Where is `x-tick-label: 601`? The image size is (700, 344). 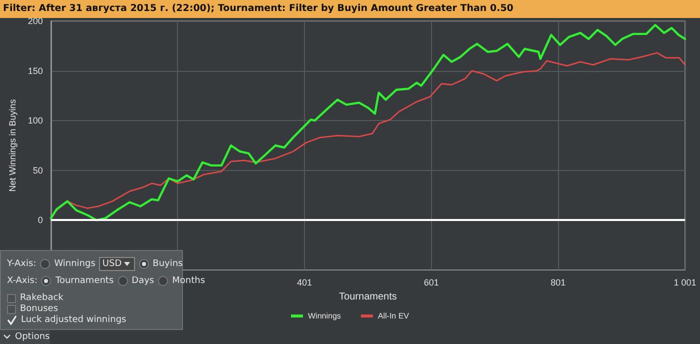
x-tick-label: 601 is located at coordinates (431, 283).